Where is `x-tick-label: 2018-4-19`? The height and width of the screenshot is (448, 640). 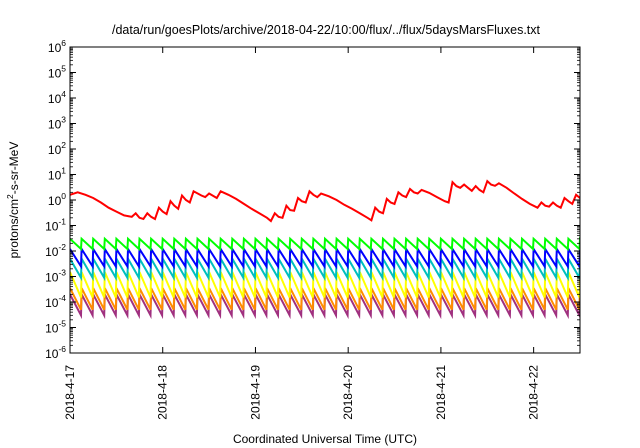 x-tick-label: 2018-4-19 is located at coordinates (255, 392).